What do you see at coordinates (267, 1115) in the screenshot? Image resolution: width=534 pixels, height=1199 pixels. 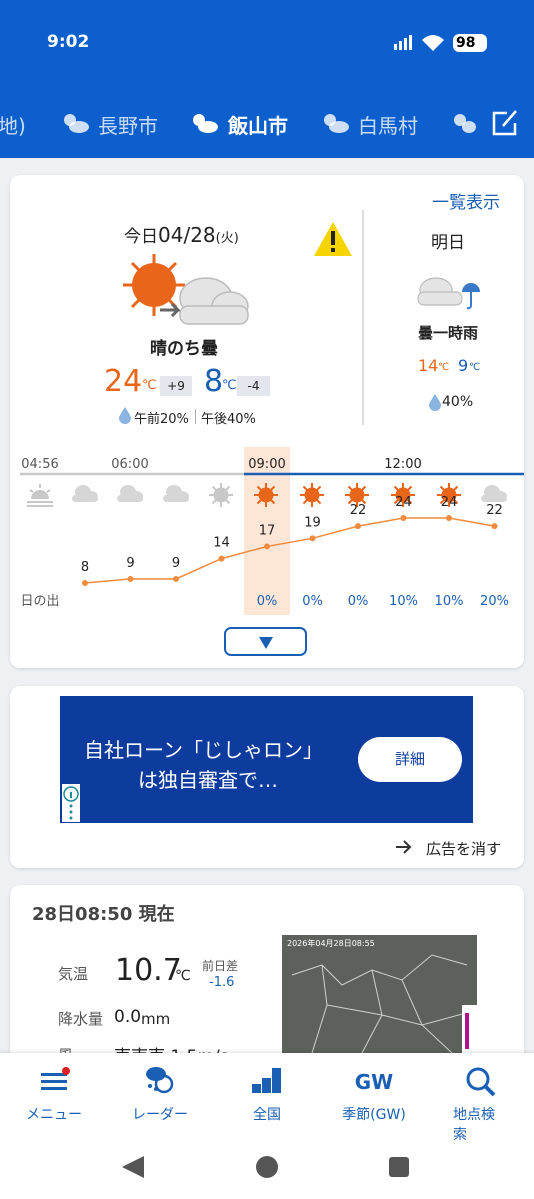 I see `nav-item: 全国` at bounding box center [267, 1115].